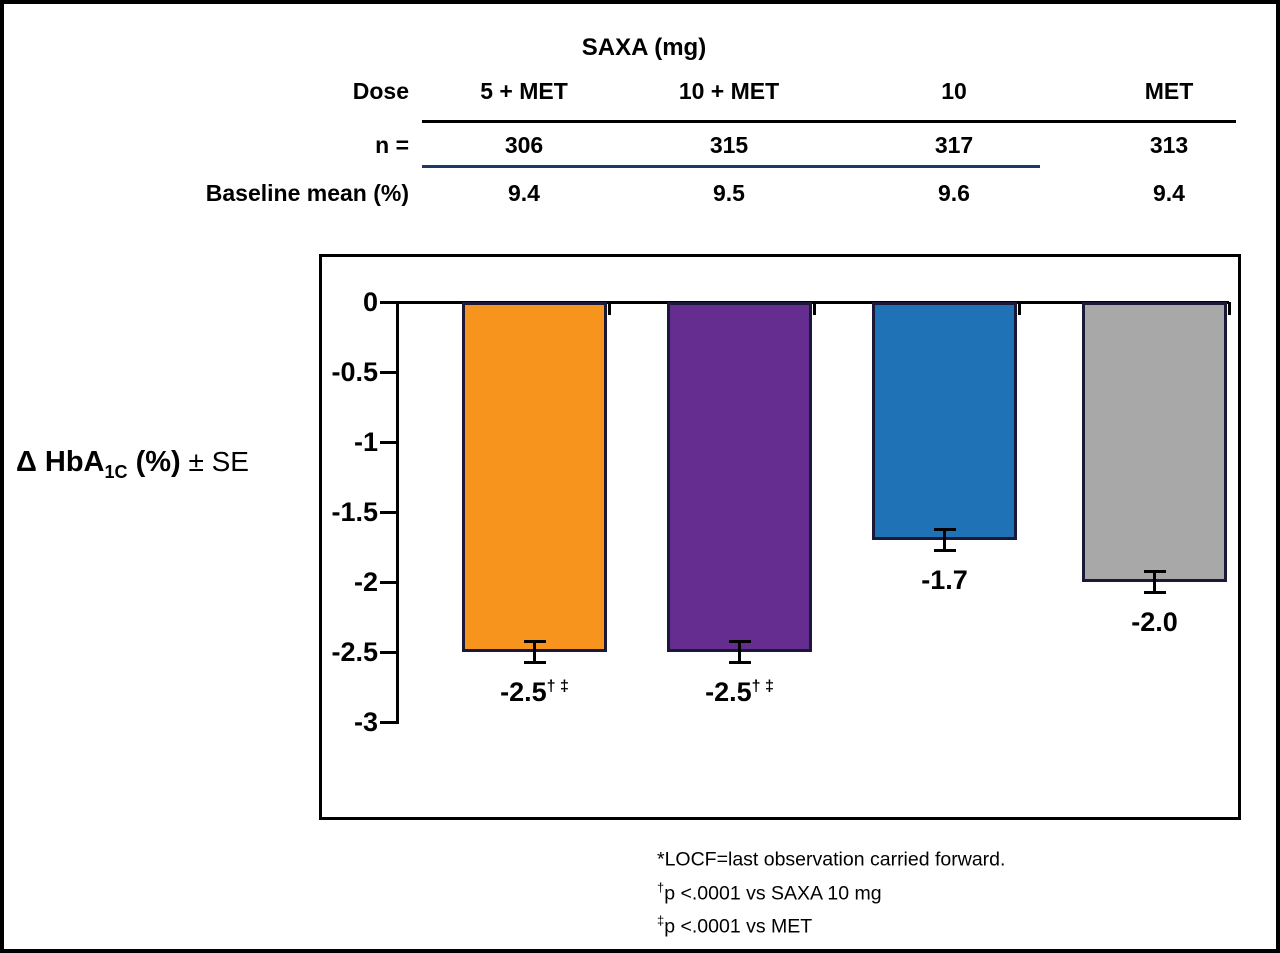  I want to click on row-label-n: n =, so click(392, 145).